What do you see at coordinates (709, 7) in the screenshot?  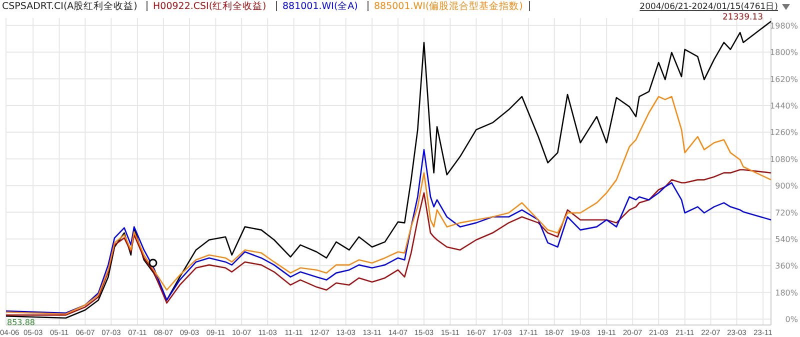 I see `text: 2004/06/21-2024/01/15(4761日)` at bounding box center [709, 7].